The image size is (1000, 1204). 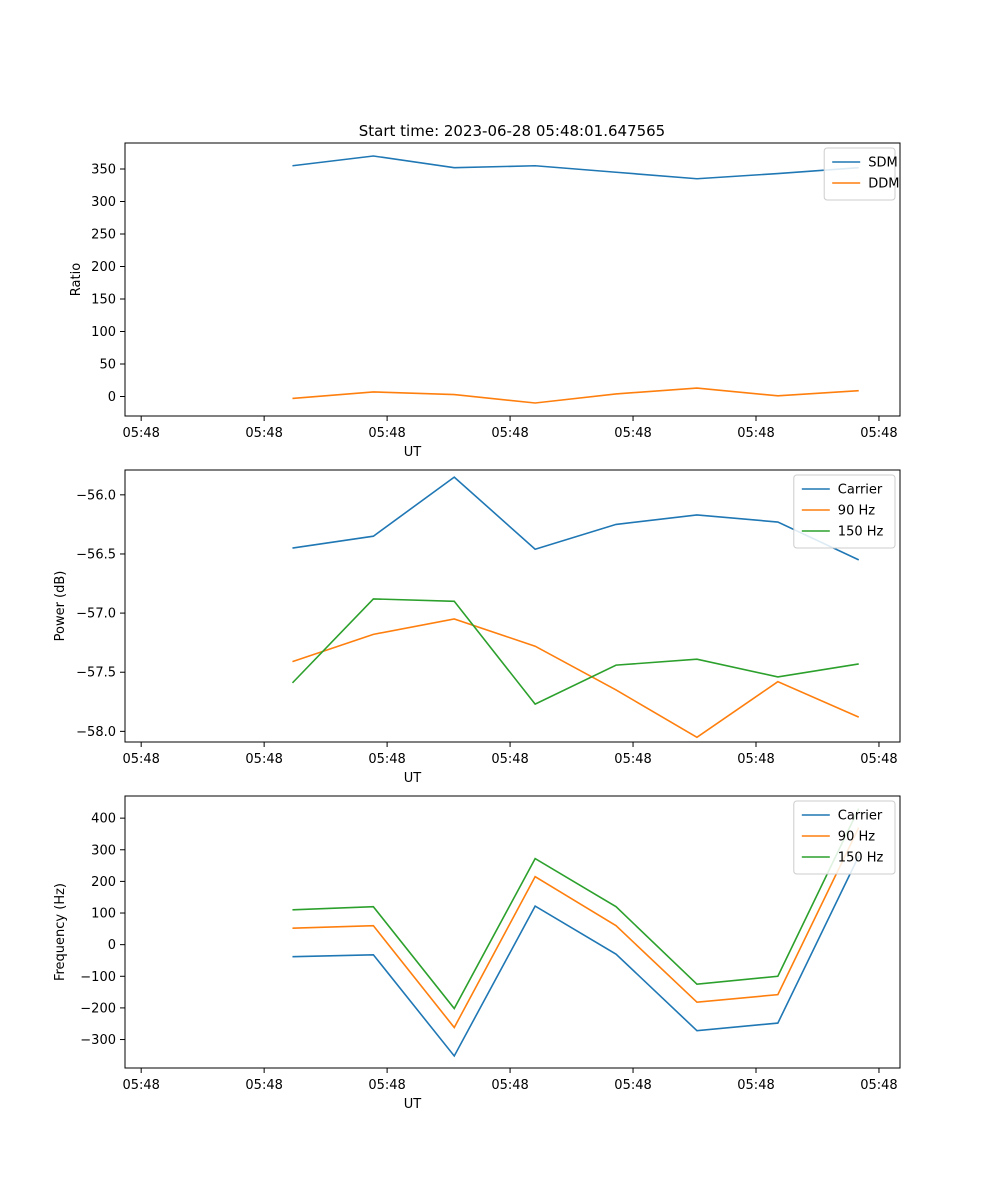 What do you see at coordinates (860, 490) in the screenshot?
I see `power-legend-label-carrier: Carrier` at bounding box center [860, 490].